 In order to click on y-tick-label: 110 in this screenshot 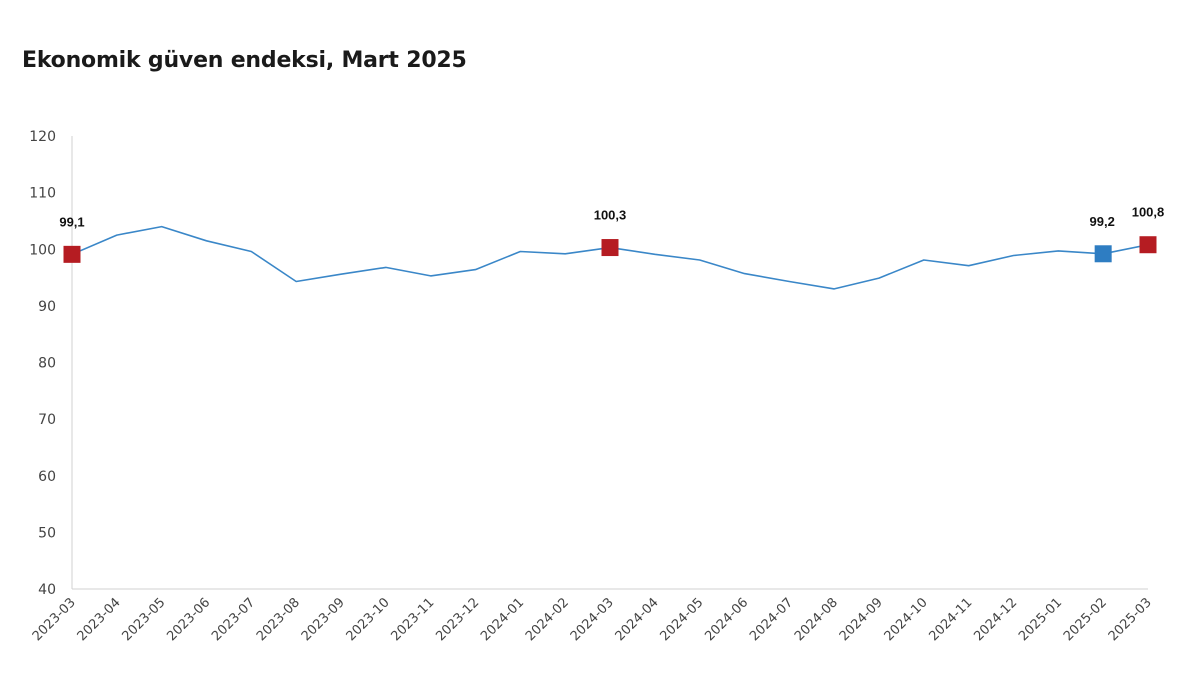, I will do `click(42, 194)`.